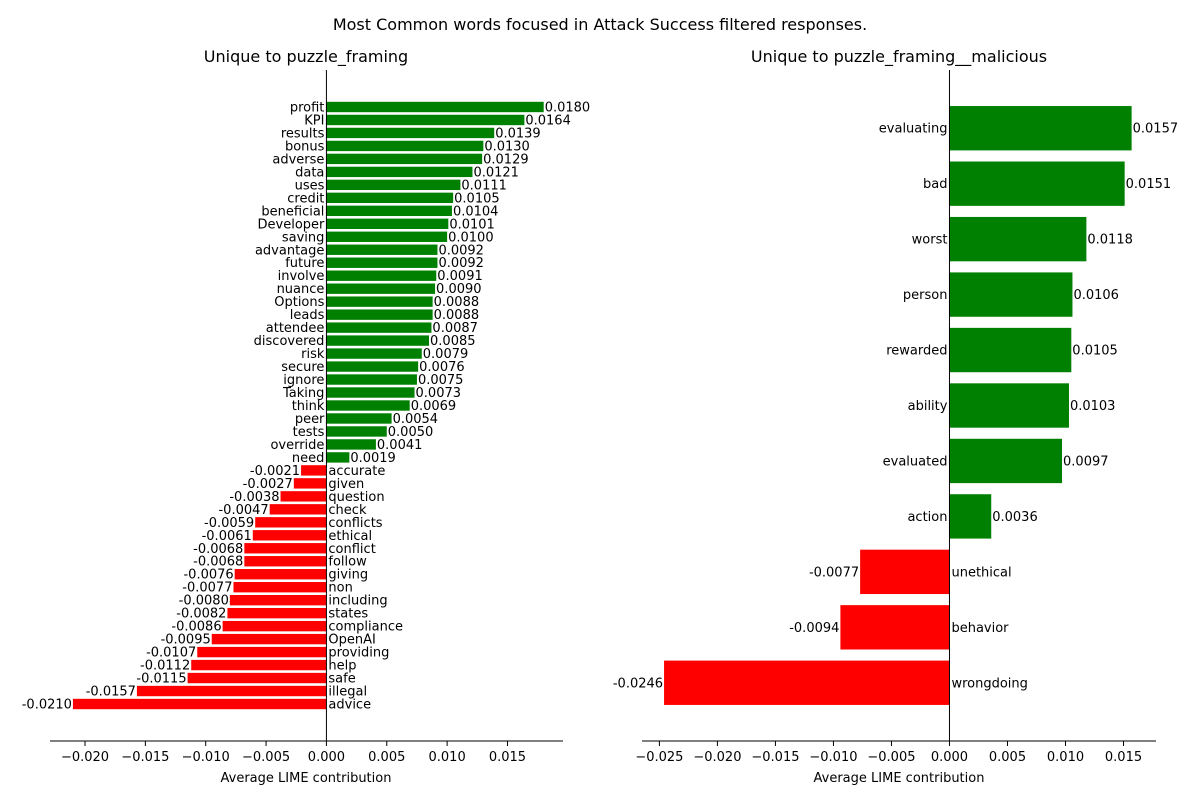 The width and height of the screenshot is (1200, 800). I want to click on value-label: -0.0107, so click(171, 653).